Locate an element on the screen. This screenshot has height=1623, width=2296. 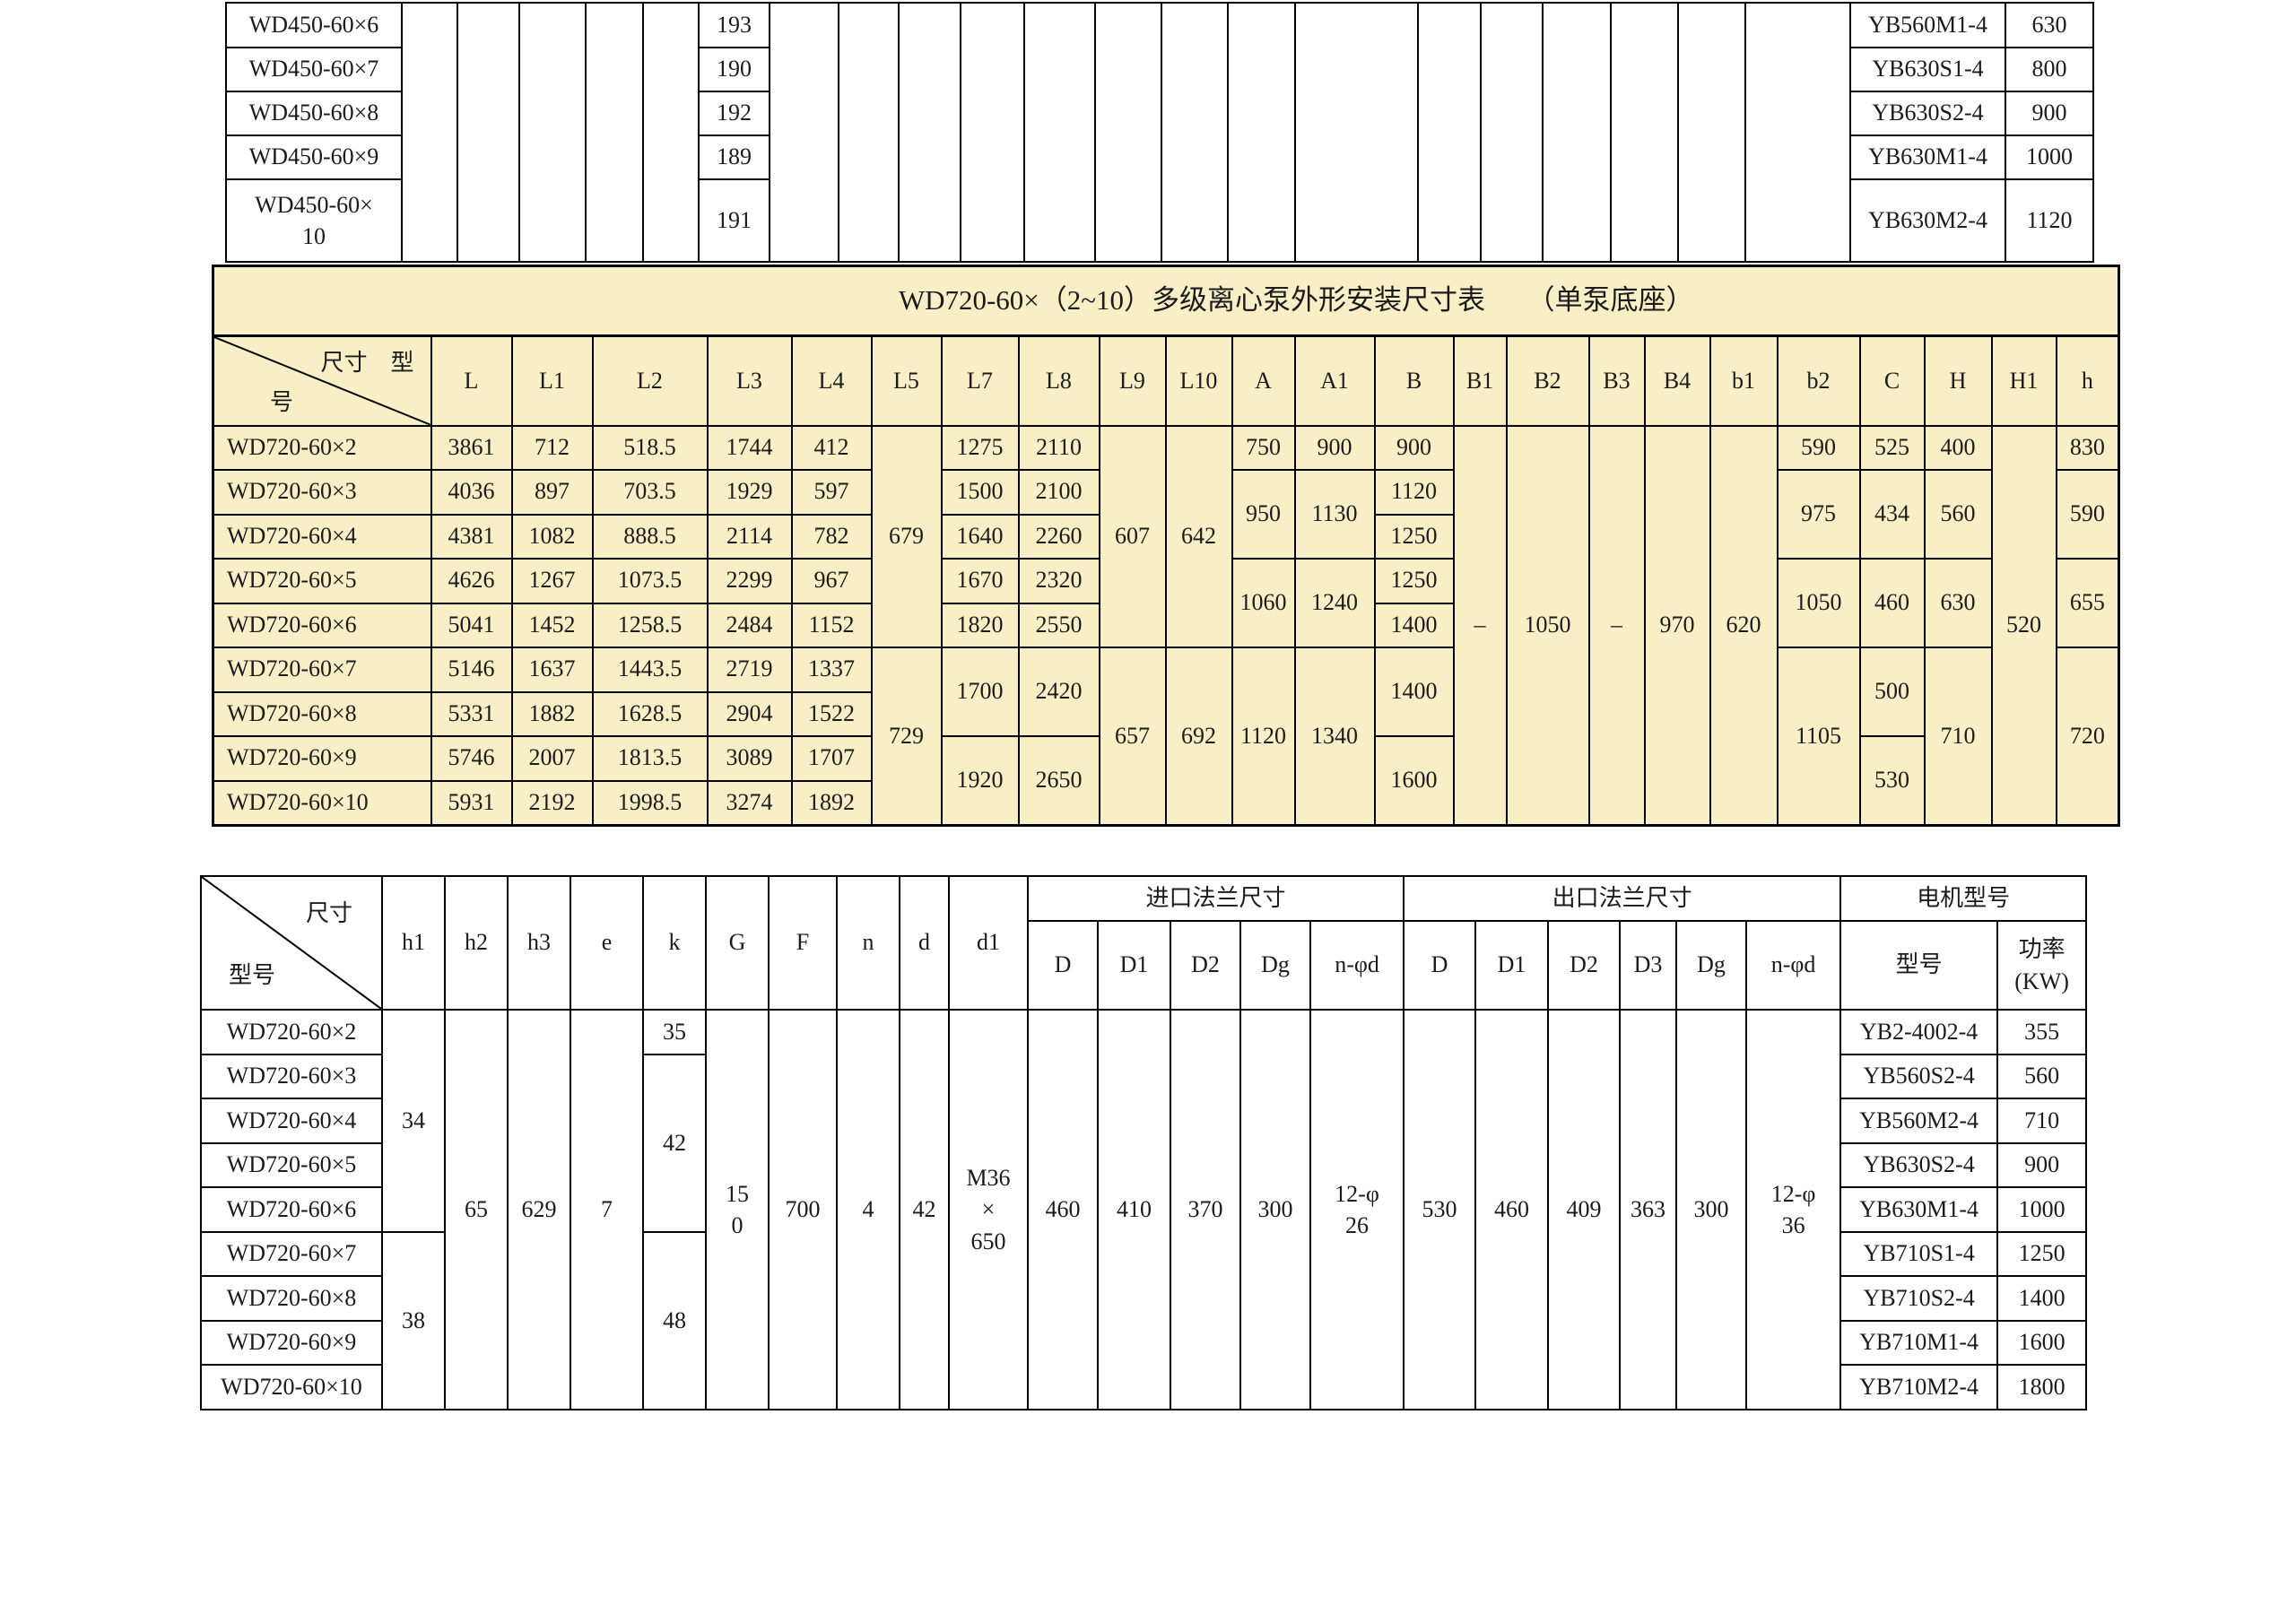
row-header-cell: WD450-60×7 is located at coordinates (314, 69).